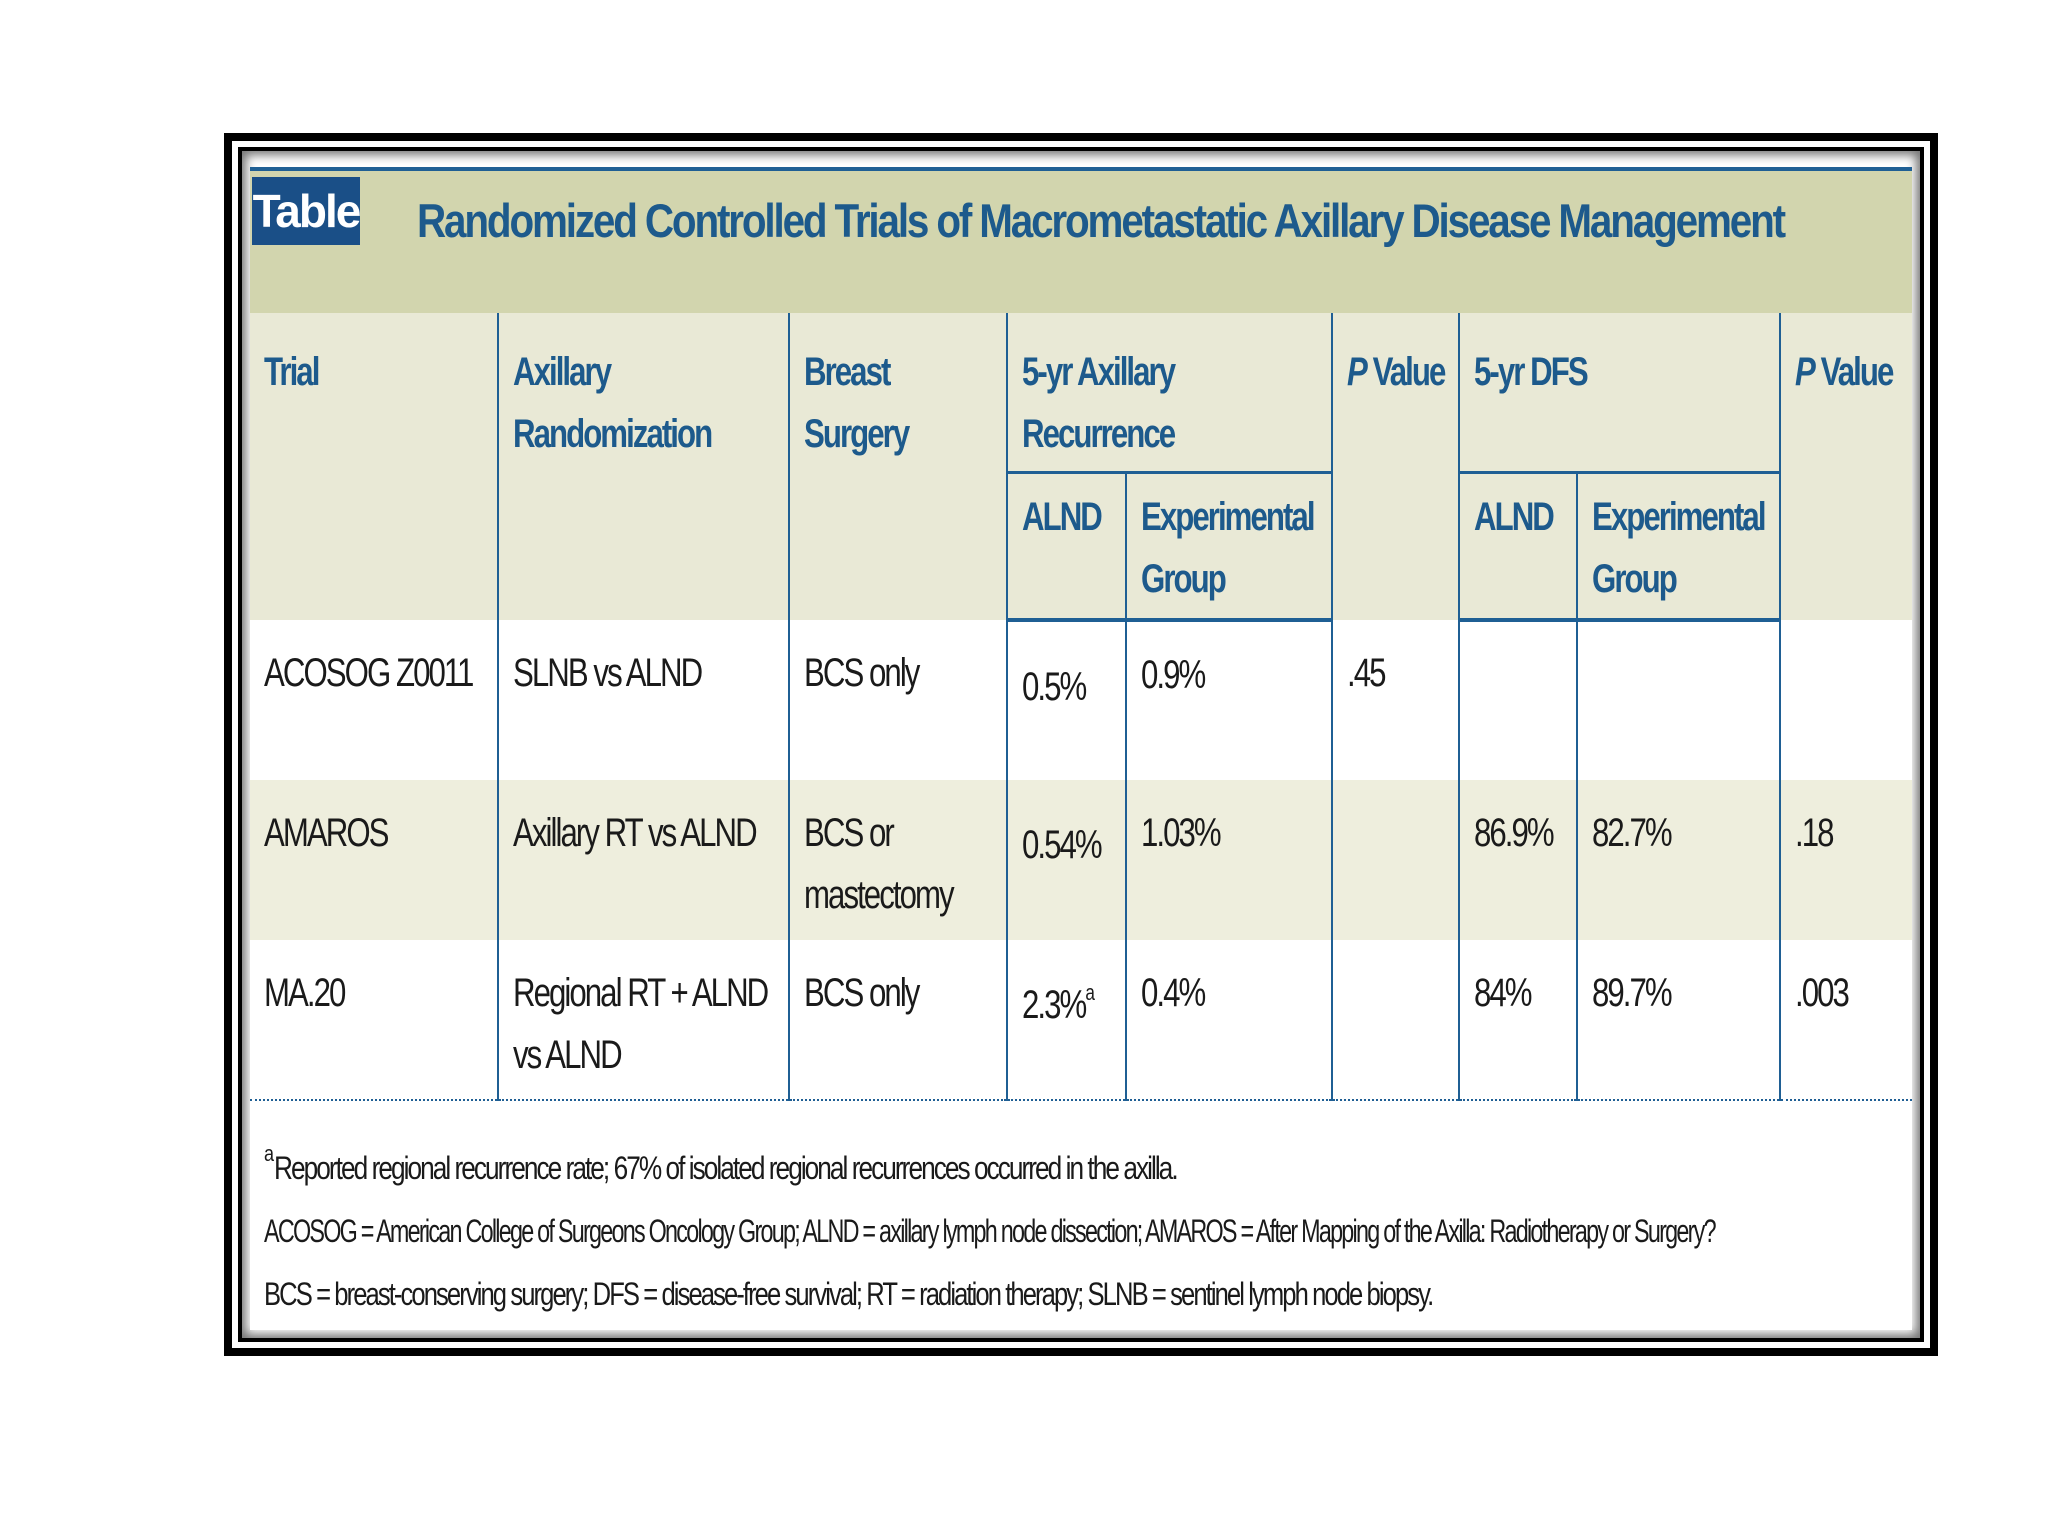 The width and height of the screenshot is (2048, 1536). What do you see at coordinates (643, 860) in the screenshot?
I see `cell-randomization: Axillary RT vs ALND` at bounding box center [643, 860].